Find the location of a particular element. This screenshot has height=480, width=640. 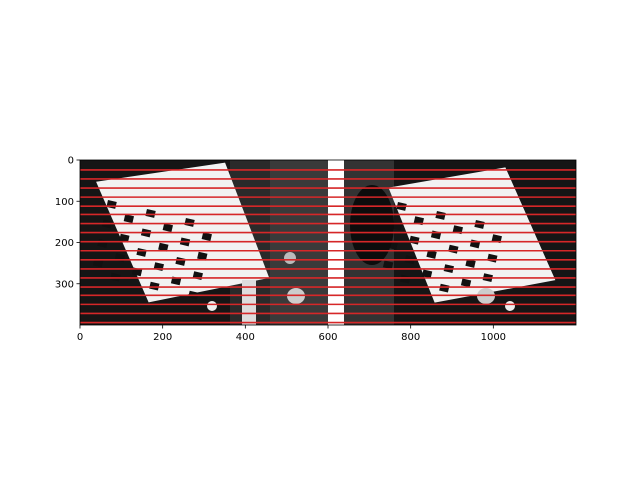

x-tick-label: 1000 is located at coordinates (493, 337).